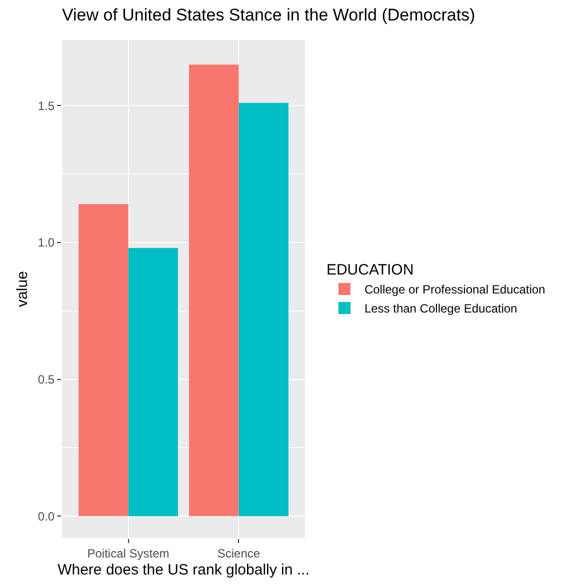  What do you see at coordinates (128, 553) in the screenshot?
I see `x-tick-label: Poitical System` at bounding box center [128, 553].